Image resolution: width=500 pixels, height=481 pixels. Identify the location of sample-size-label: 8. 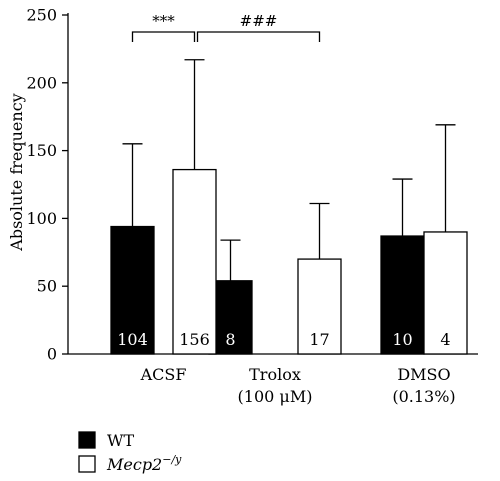
(230, 339).